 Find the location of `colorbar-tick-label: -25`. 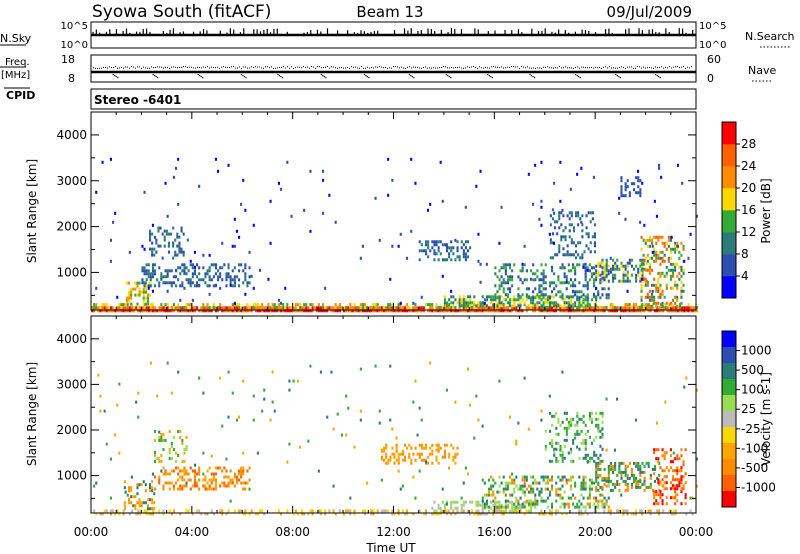

colorbar-tick-label: -25 is located at coordinates (751, 429).